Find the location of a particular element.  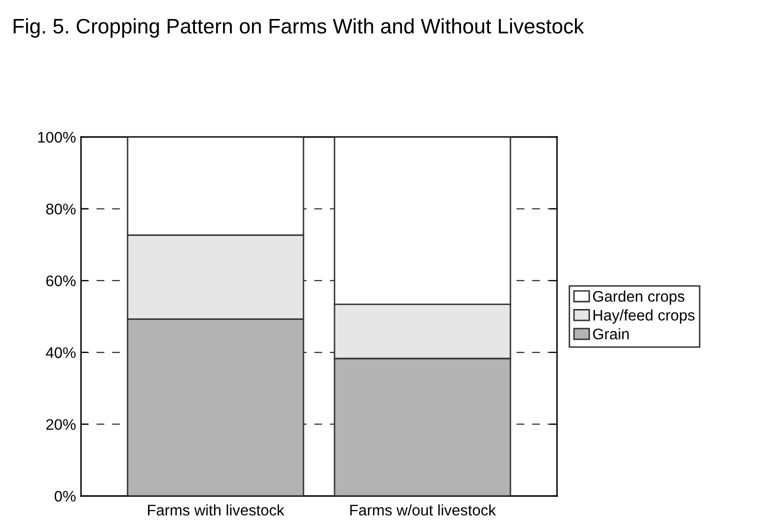

y-tick-label: 80% is located at coordinates (61, 209).